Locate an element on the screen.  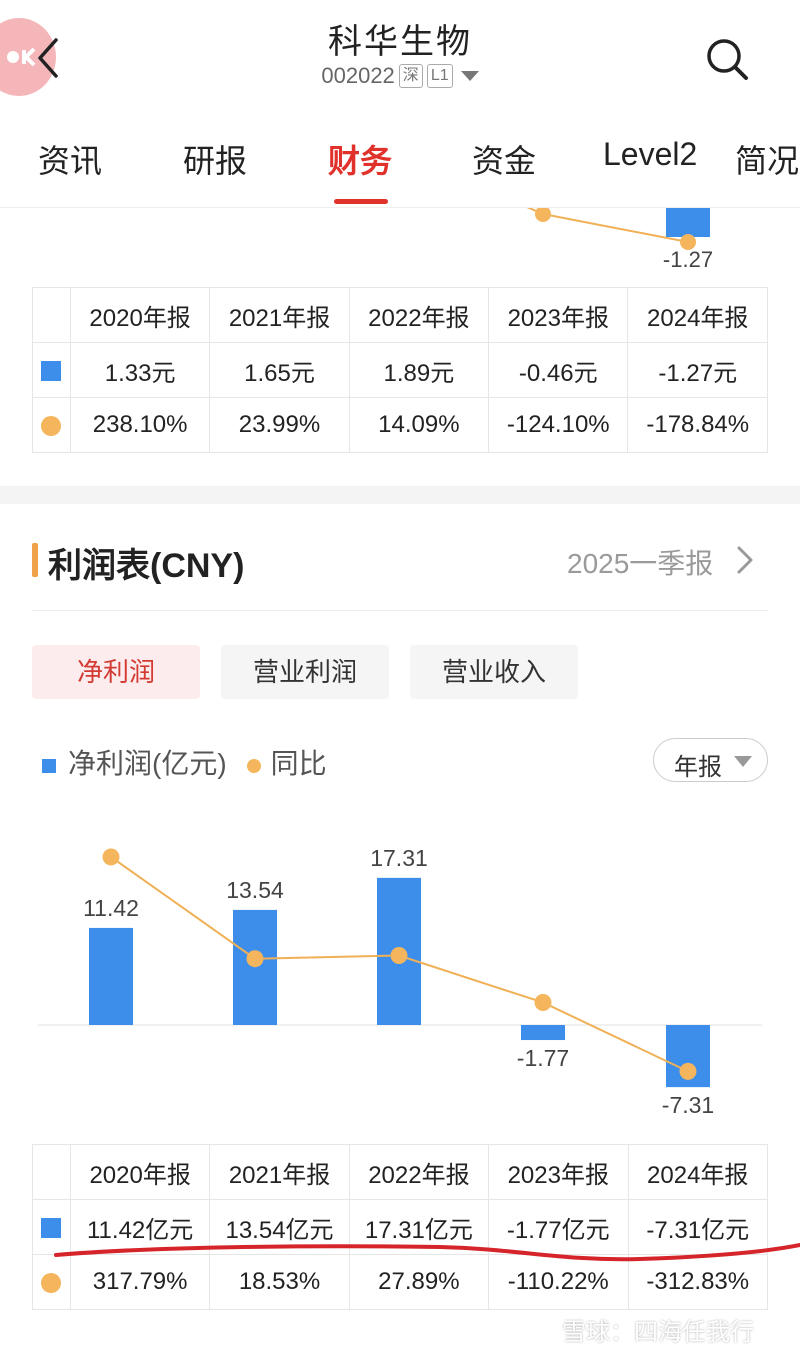
eps-chart-partial: -1.27 is located at coordinates (619, 240).